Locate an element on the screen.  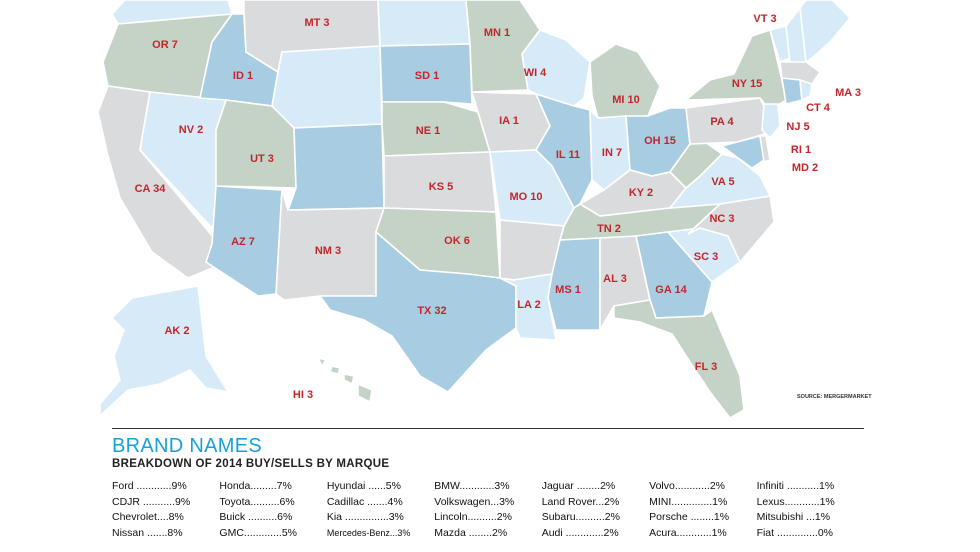
brand-item: Kia ...............3% is located at coordinates (365, 517).